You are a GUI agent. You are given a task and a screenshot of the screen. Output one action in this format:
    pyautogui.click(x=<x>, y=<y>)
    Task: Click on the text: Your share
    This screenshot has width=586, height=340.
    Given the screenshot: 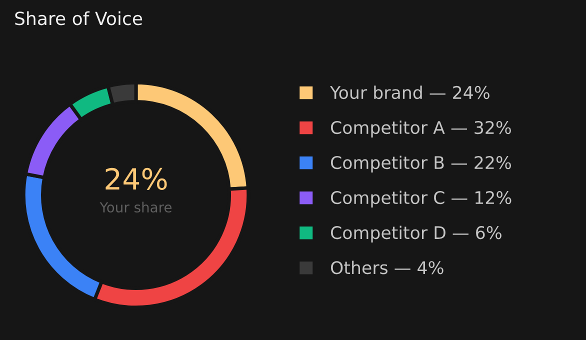 What is the action you would take?
    pyautogui.click(x=136, y=207)
    